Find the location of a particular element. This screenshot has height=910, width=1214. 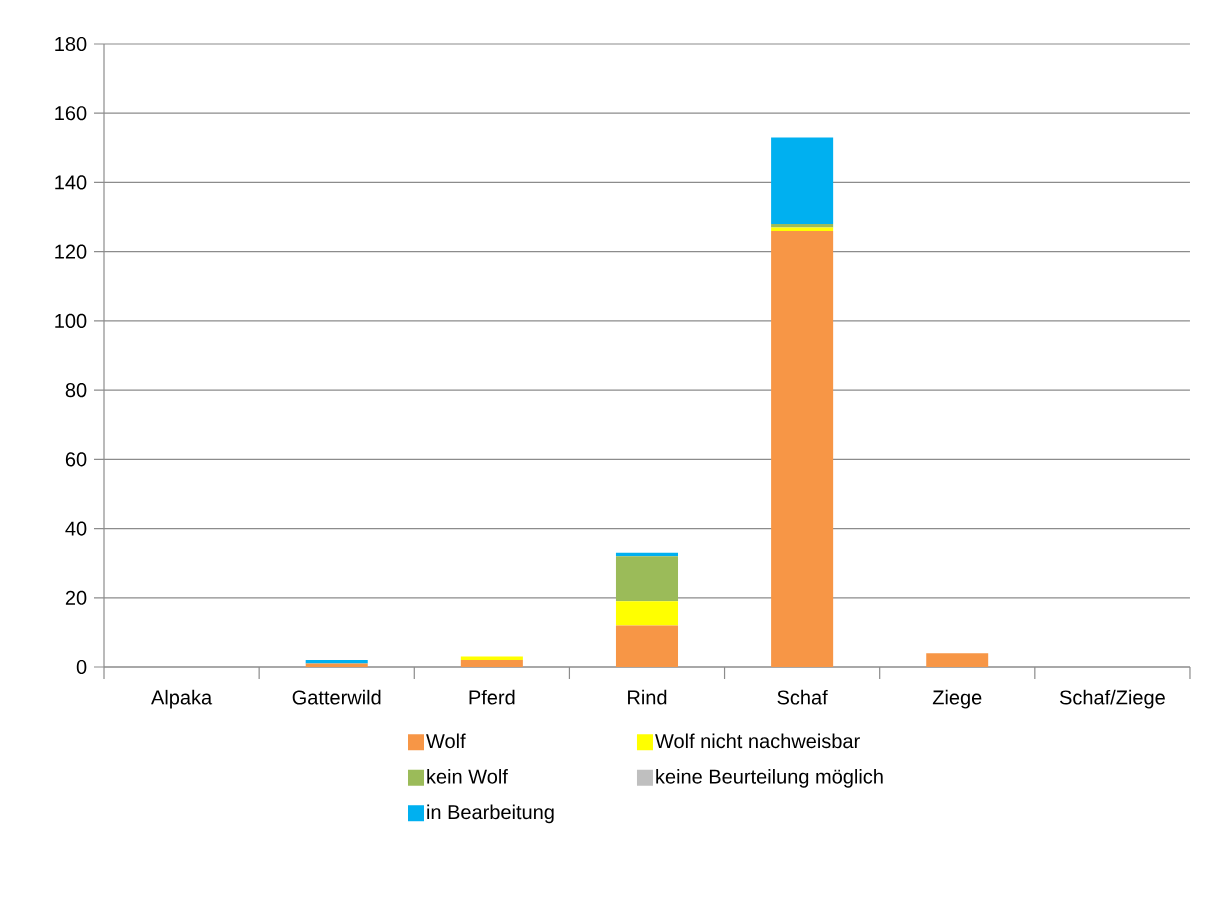

x-tick-label: Schaf is located at coordinates (802, 697).